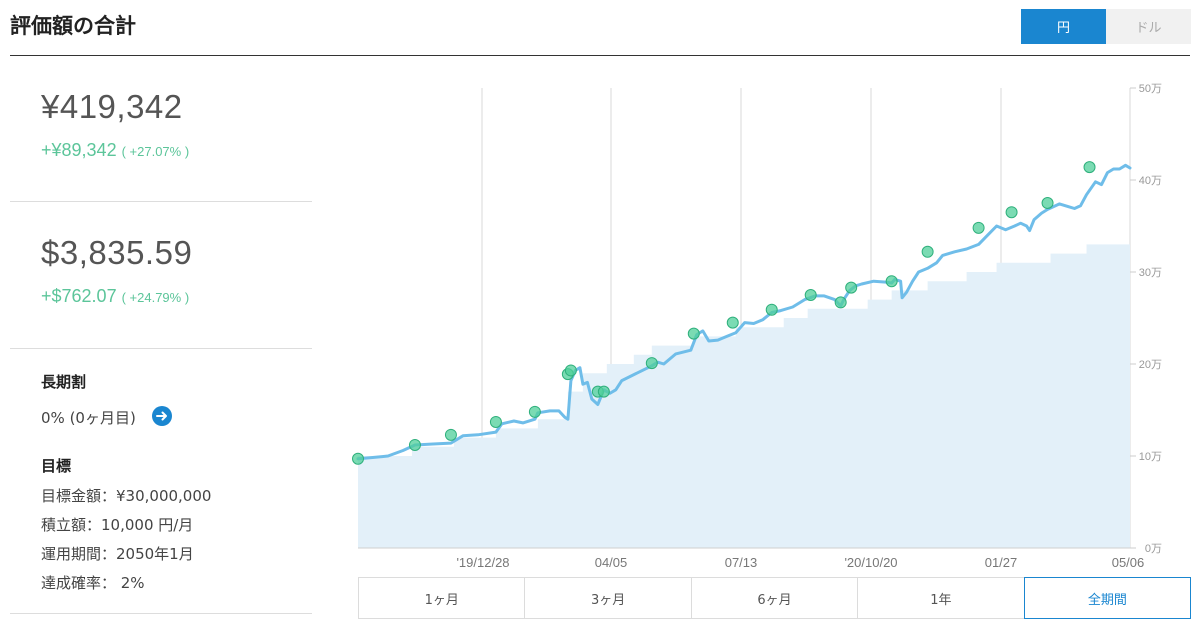 This screenshot has height=628, width=1200. Describe the element at coordinates (112, 106) in the screenshot. I see `yen-total-value: ¥419,342` at that location.